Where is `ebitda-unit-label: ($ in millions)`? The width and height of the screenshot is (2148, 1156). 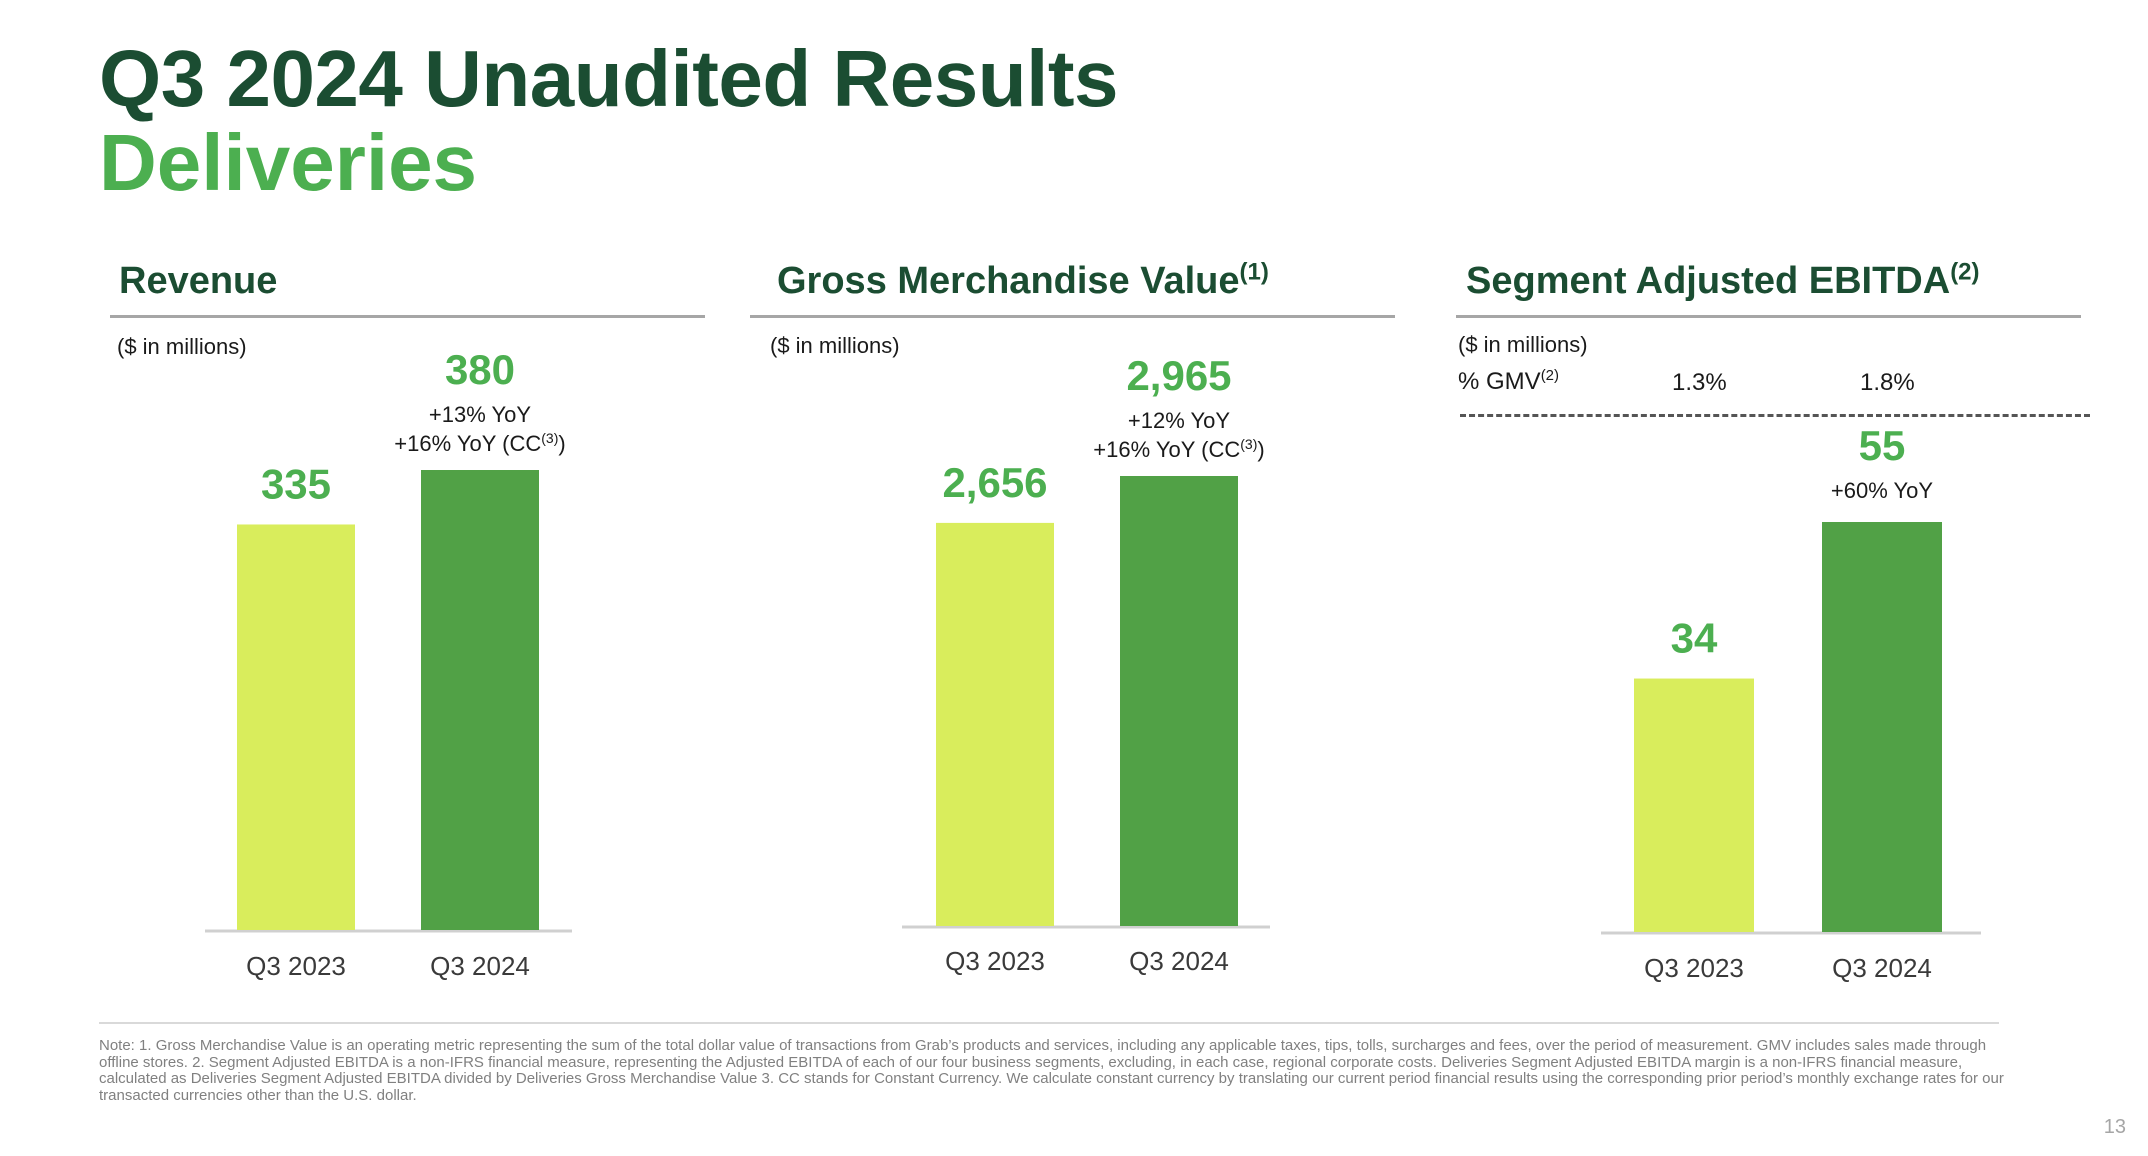
ebitda-unit-label: ($ in millions) is located at coordinates (1523, 344).